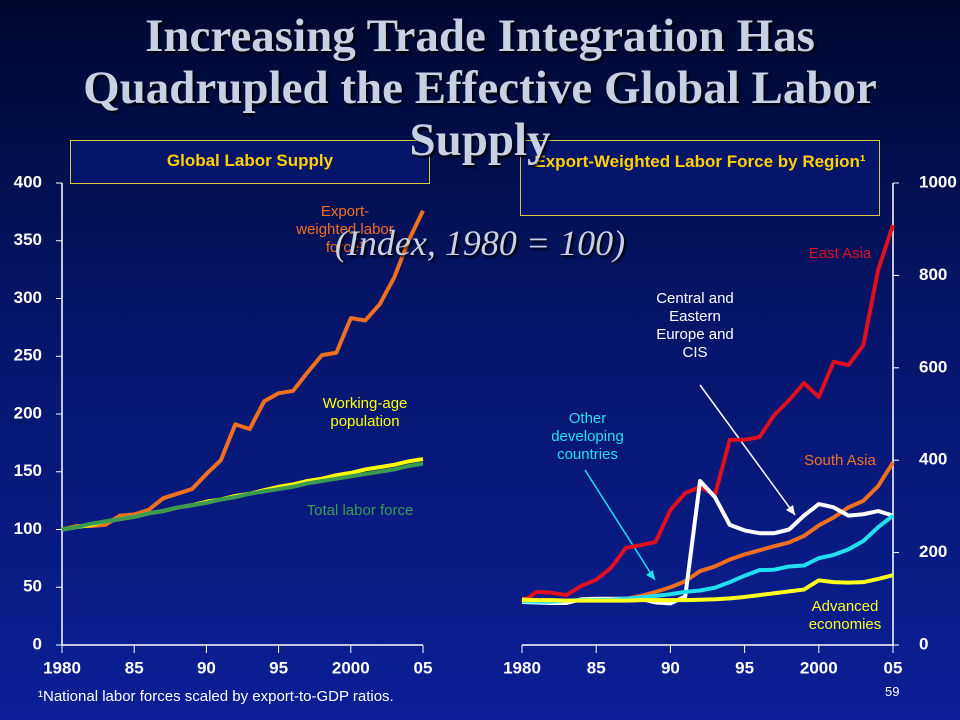 The image size is (960, 720). What do you see at coordinates (840, 253) in the screenshot?
I see `series-label: East Asia` at bounding box center [840, 253].